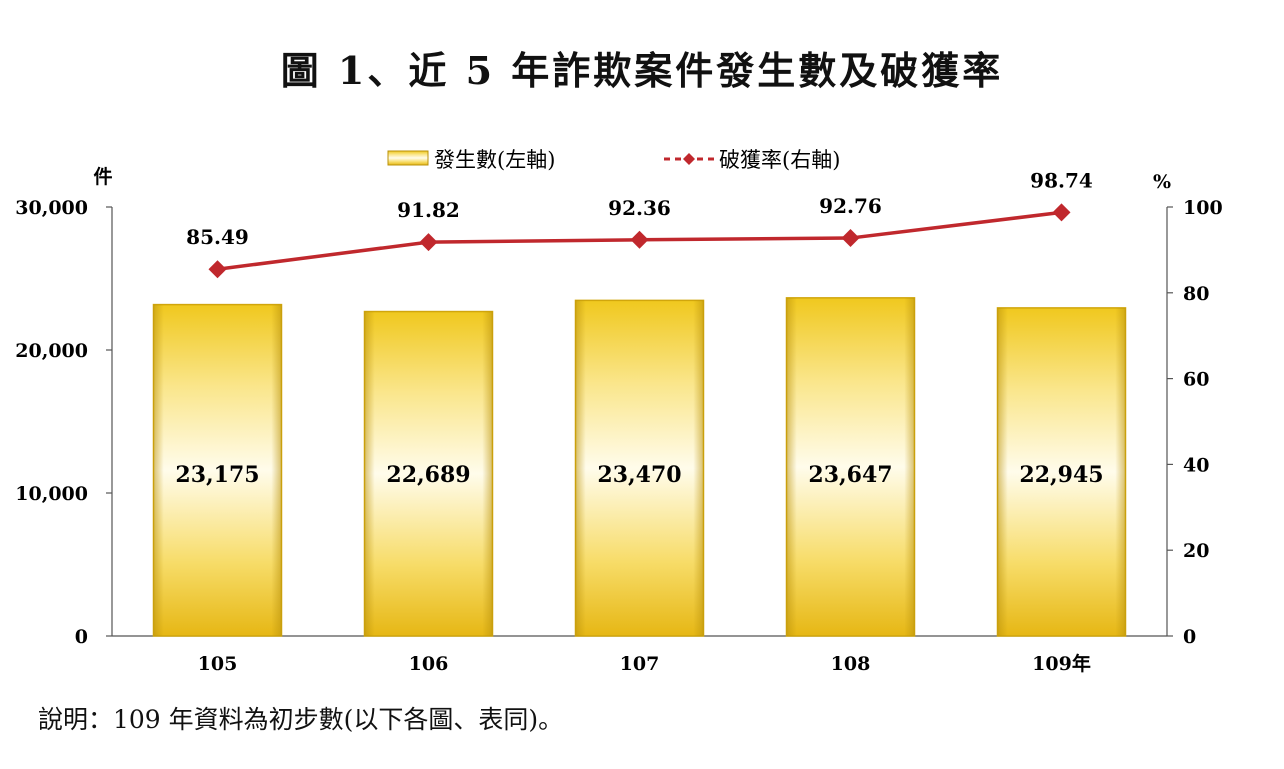 Image resolution: width=1284 pixels, height=769 pixels. Describe the element at coordinates (642, 70) in the screenshot. I see `chart-title: 圖 1、近 5 年詐欺案件發生數及破獲率` at that location.